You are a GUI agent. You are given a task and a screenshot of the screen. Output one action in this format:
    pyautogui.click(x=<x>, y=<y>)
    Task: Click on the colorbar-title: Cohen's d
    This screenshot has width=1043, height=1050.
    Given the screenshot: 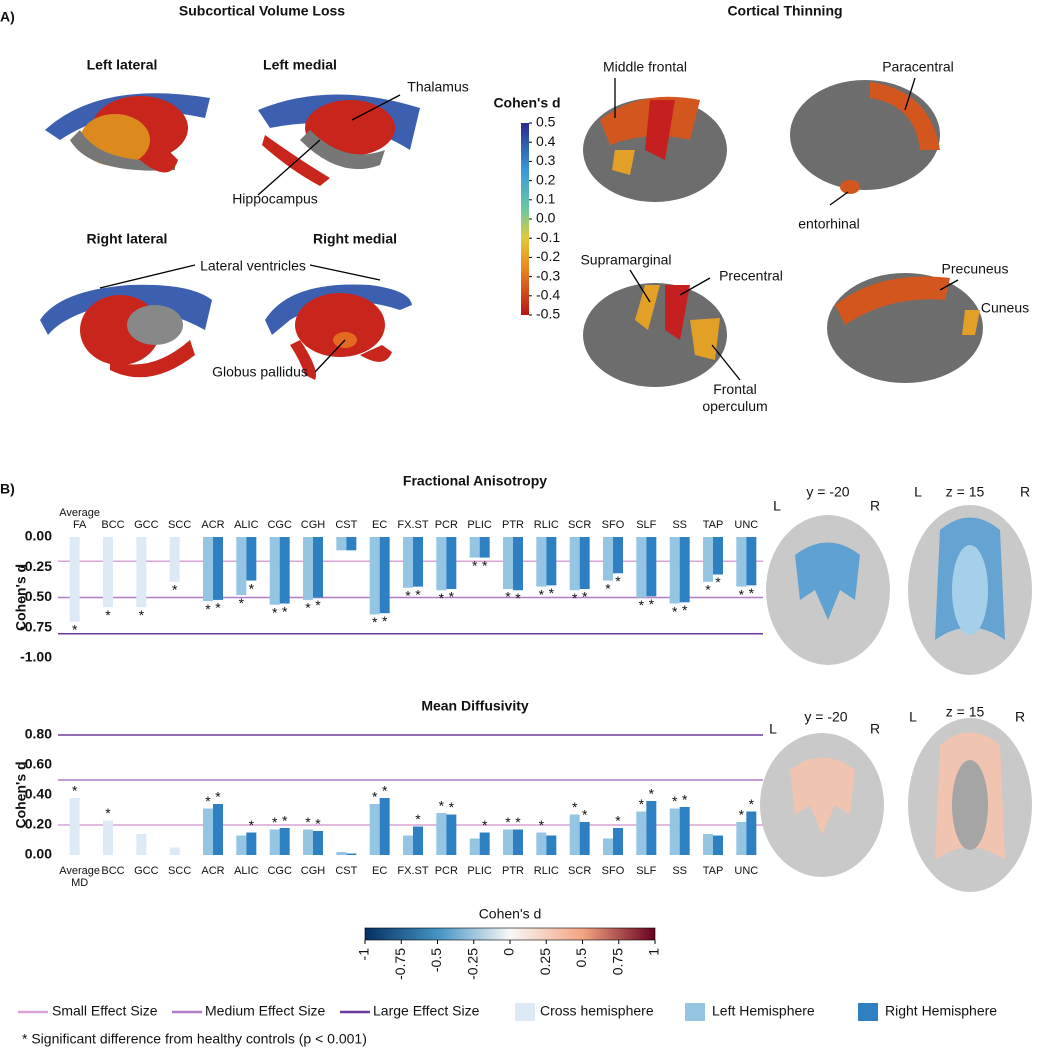 What is the action you would take?
    pyautogui.click(x=526, y=103)
    